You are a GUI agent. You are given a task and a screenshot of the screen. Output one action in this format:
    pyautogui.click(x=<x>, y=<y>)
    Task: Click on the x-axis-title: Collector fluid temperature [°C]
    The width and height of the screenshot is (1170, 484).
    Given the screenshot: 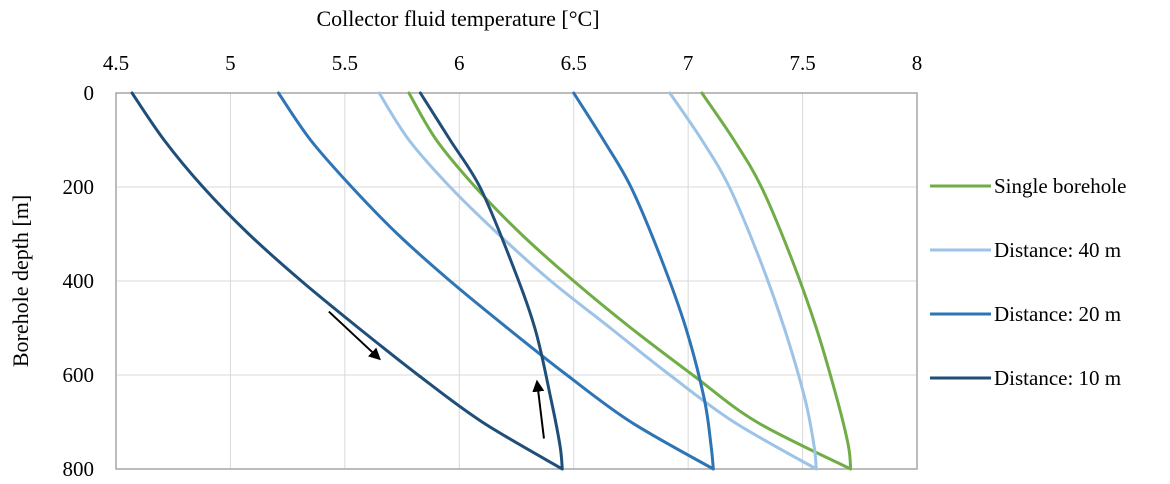 What is the action you would take?
    pyautogui.click(x=457, y=18)
    